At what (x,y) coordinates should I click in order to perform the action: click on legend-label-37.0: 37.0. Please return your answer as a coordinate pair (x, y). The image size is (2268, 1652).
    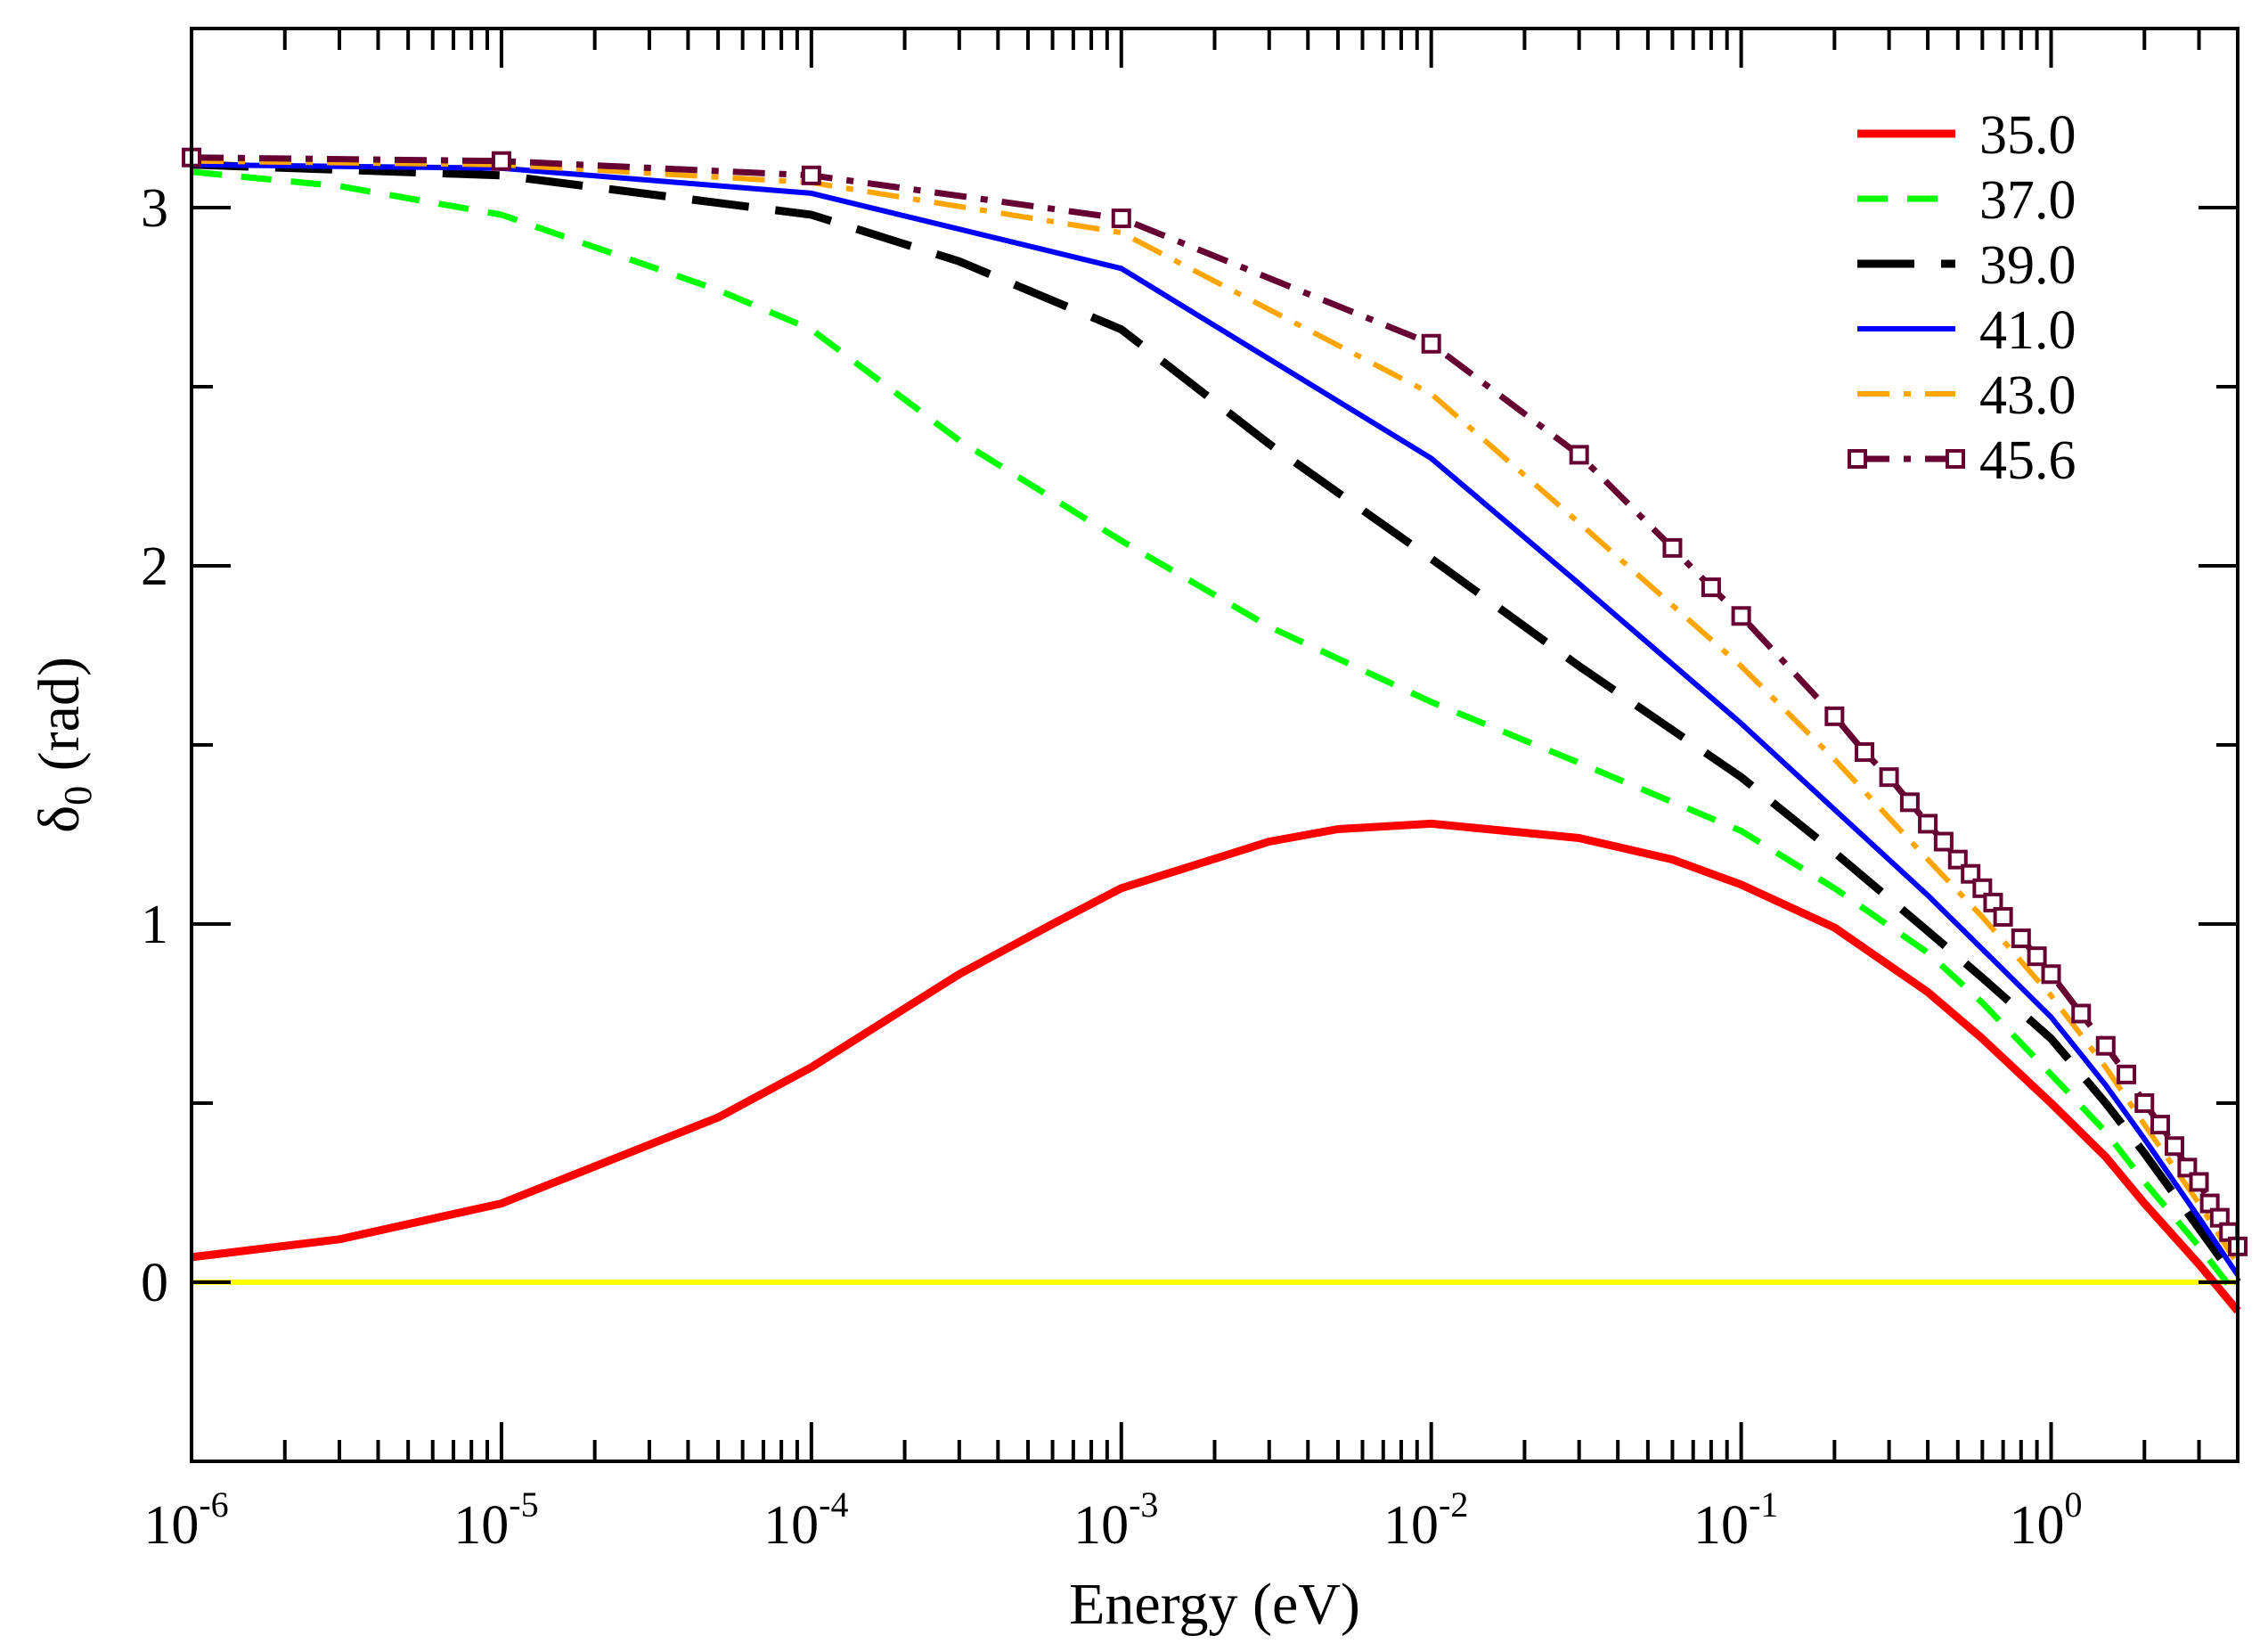
    Looking at the image, I should click on (2027, 200).